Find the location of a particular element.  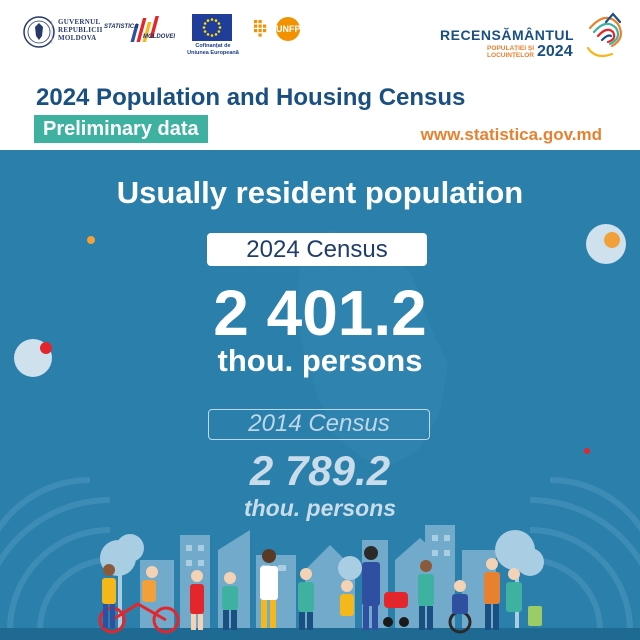

statistics-bars-icon is located at coordinates (144, 29).